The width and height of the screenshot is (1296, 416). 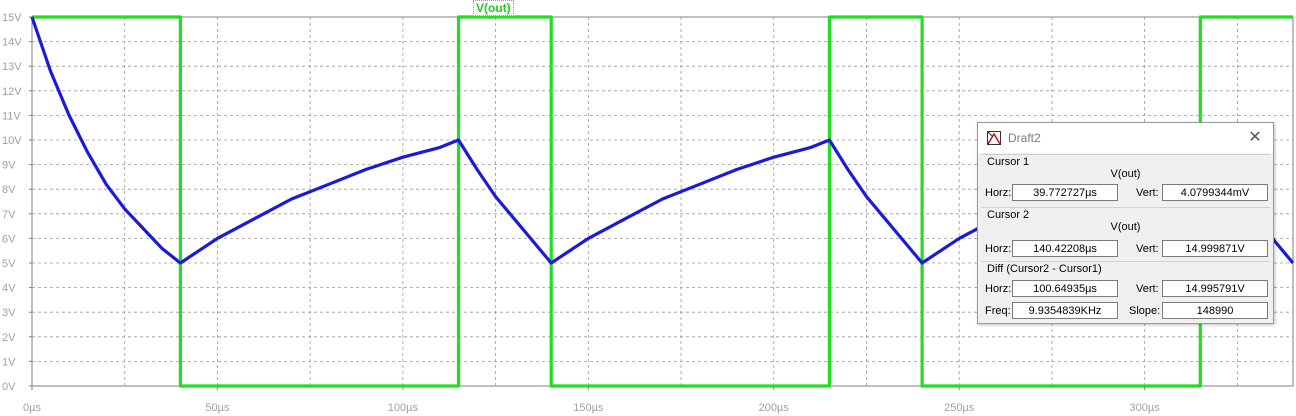 What do you see at coordinates (9, 338) in the screenshot?
I see `y-tick-label: 2V` at bounding box center [9, 338].